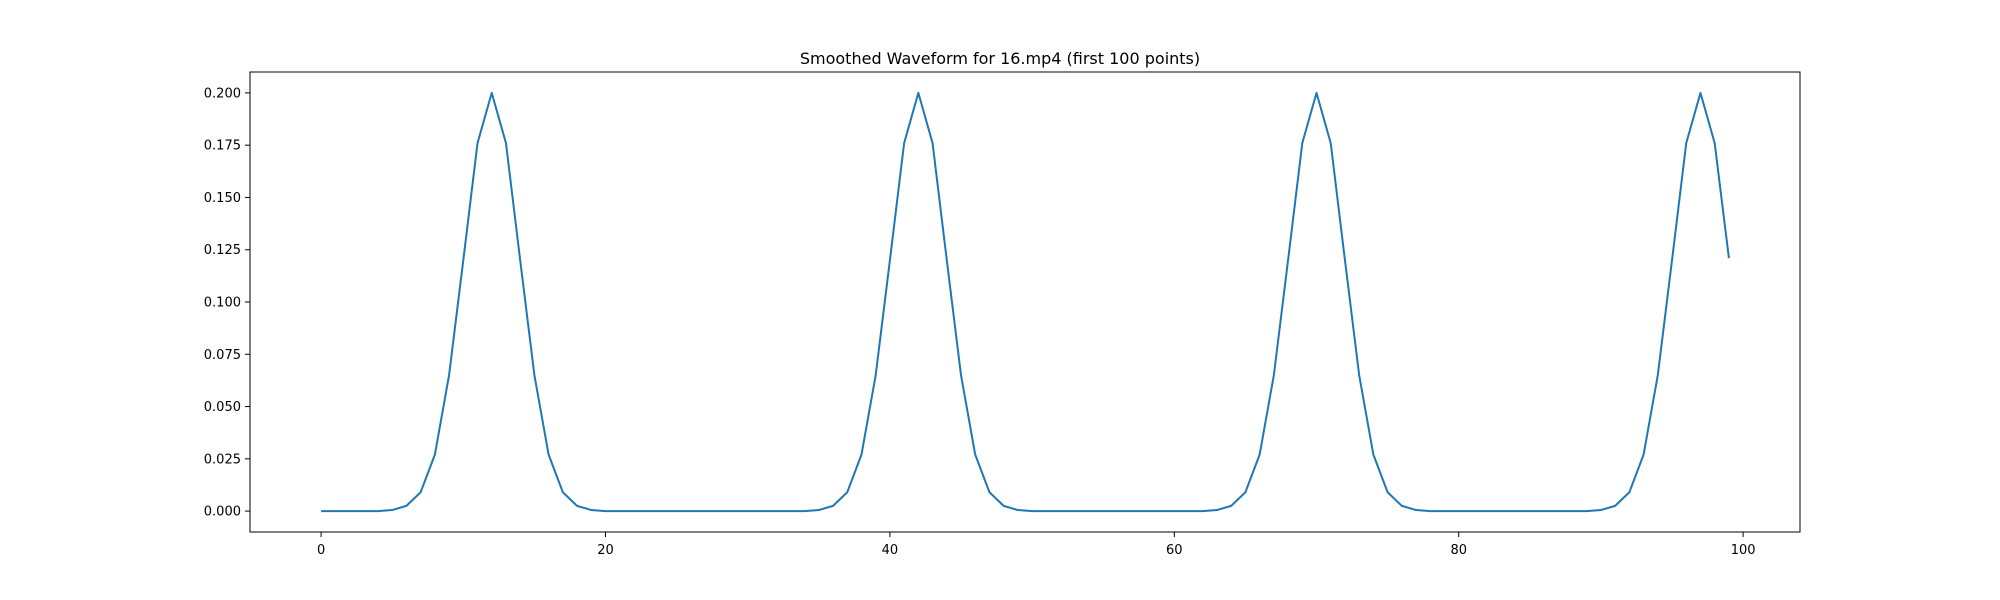  I want to click on y-tick-label: 0.150, so click(222, 198).